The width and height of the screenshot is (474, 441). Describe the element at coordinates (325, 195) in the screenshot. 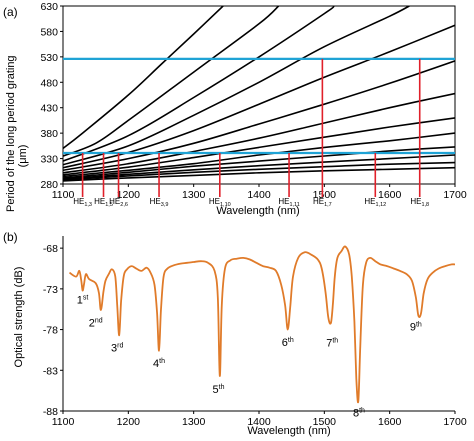

I see `panel-a-xtick-label: 1500` at that location.